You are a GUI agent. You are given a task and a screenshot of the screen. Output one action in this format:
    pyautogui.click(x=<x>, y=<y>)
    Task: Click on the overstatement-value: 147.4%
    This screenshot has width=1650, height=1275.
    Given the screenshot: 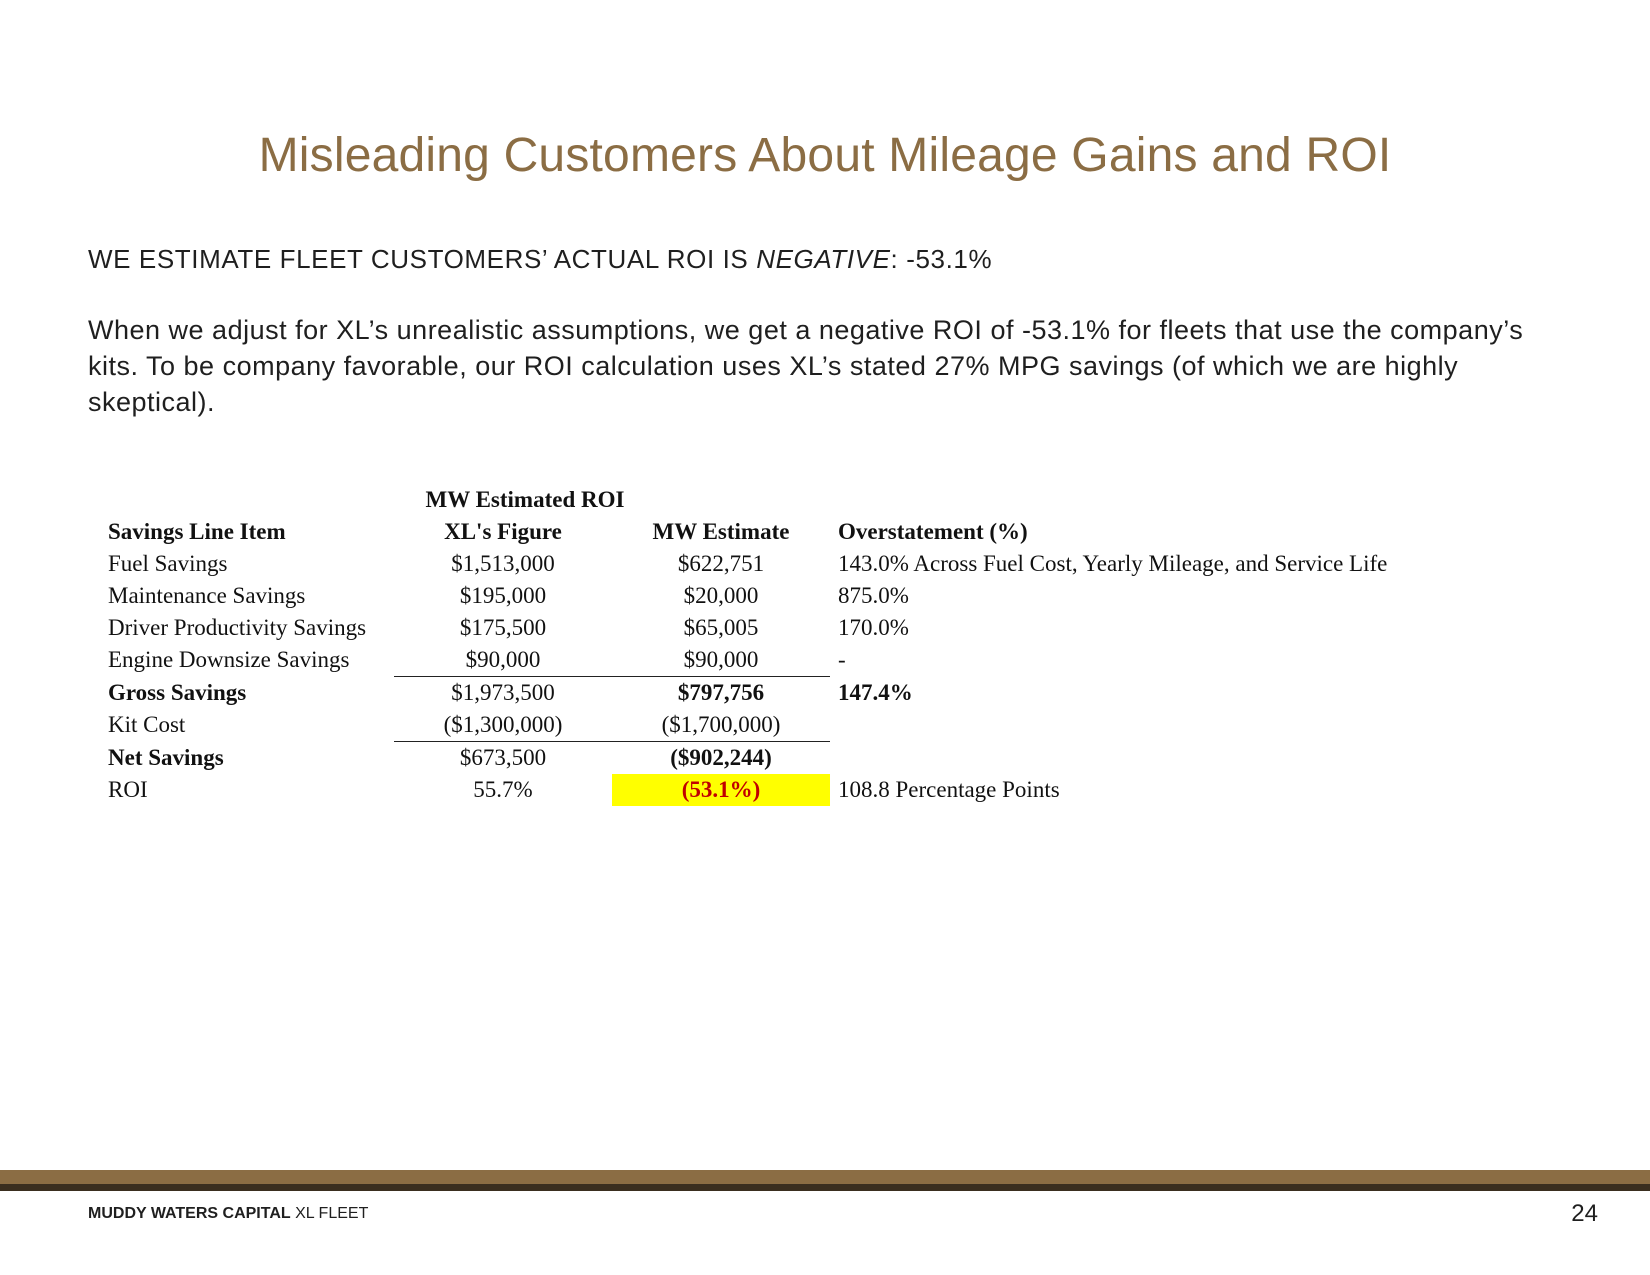 What is the action you would take?
    pyautogui.click(x=875, y=692)
    